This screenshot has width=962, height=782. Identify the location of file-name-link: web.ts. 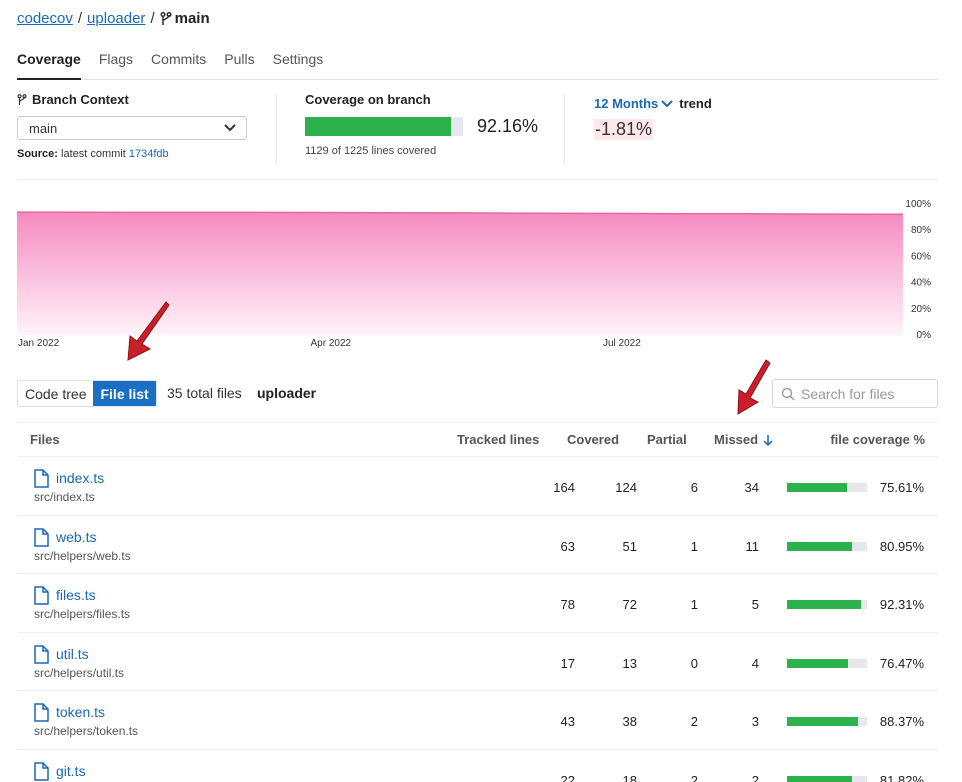
(76, 536).